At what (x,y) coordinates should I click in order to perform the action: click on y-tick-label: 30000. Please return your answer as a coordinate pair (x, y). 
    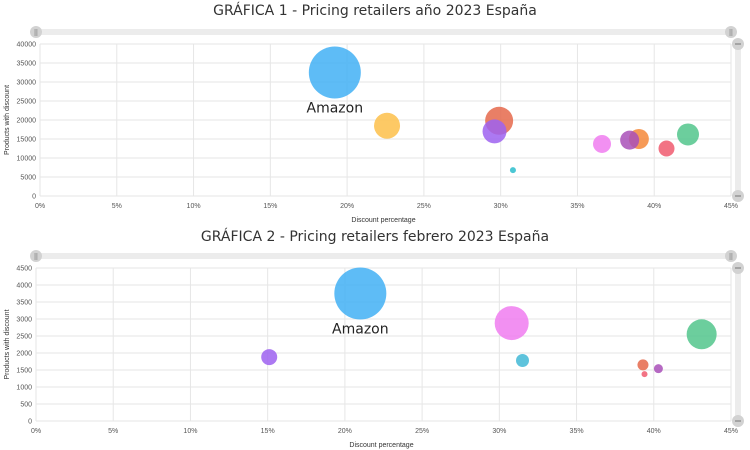
    Looking at the image, I should click on (27, 83).